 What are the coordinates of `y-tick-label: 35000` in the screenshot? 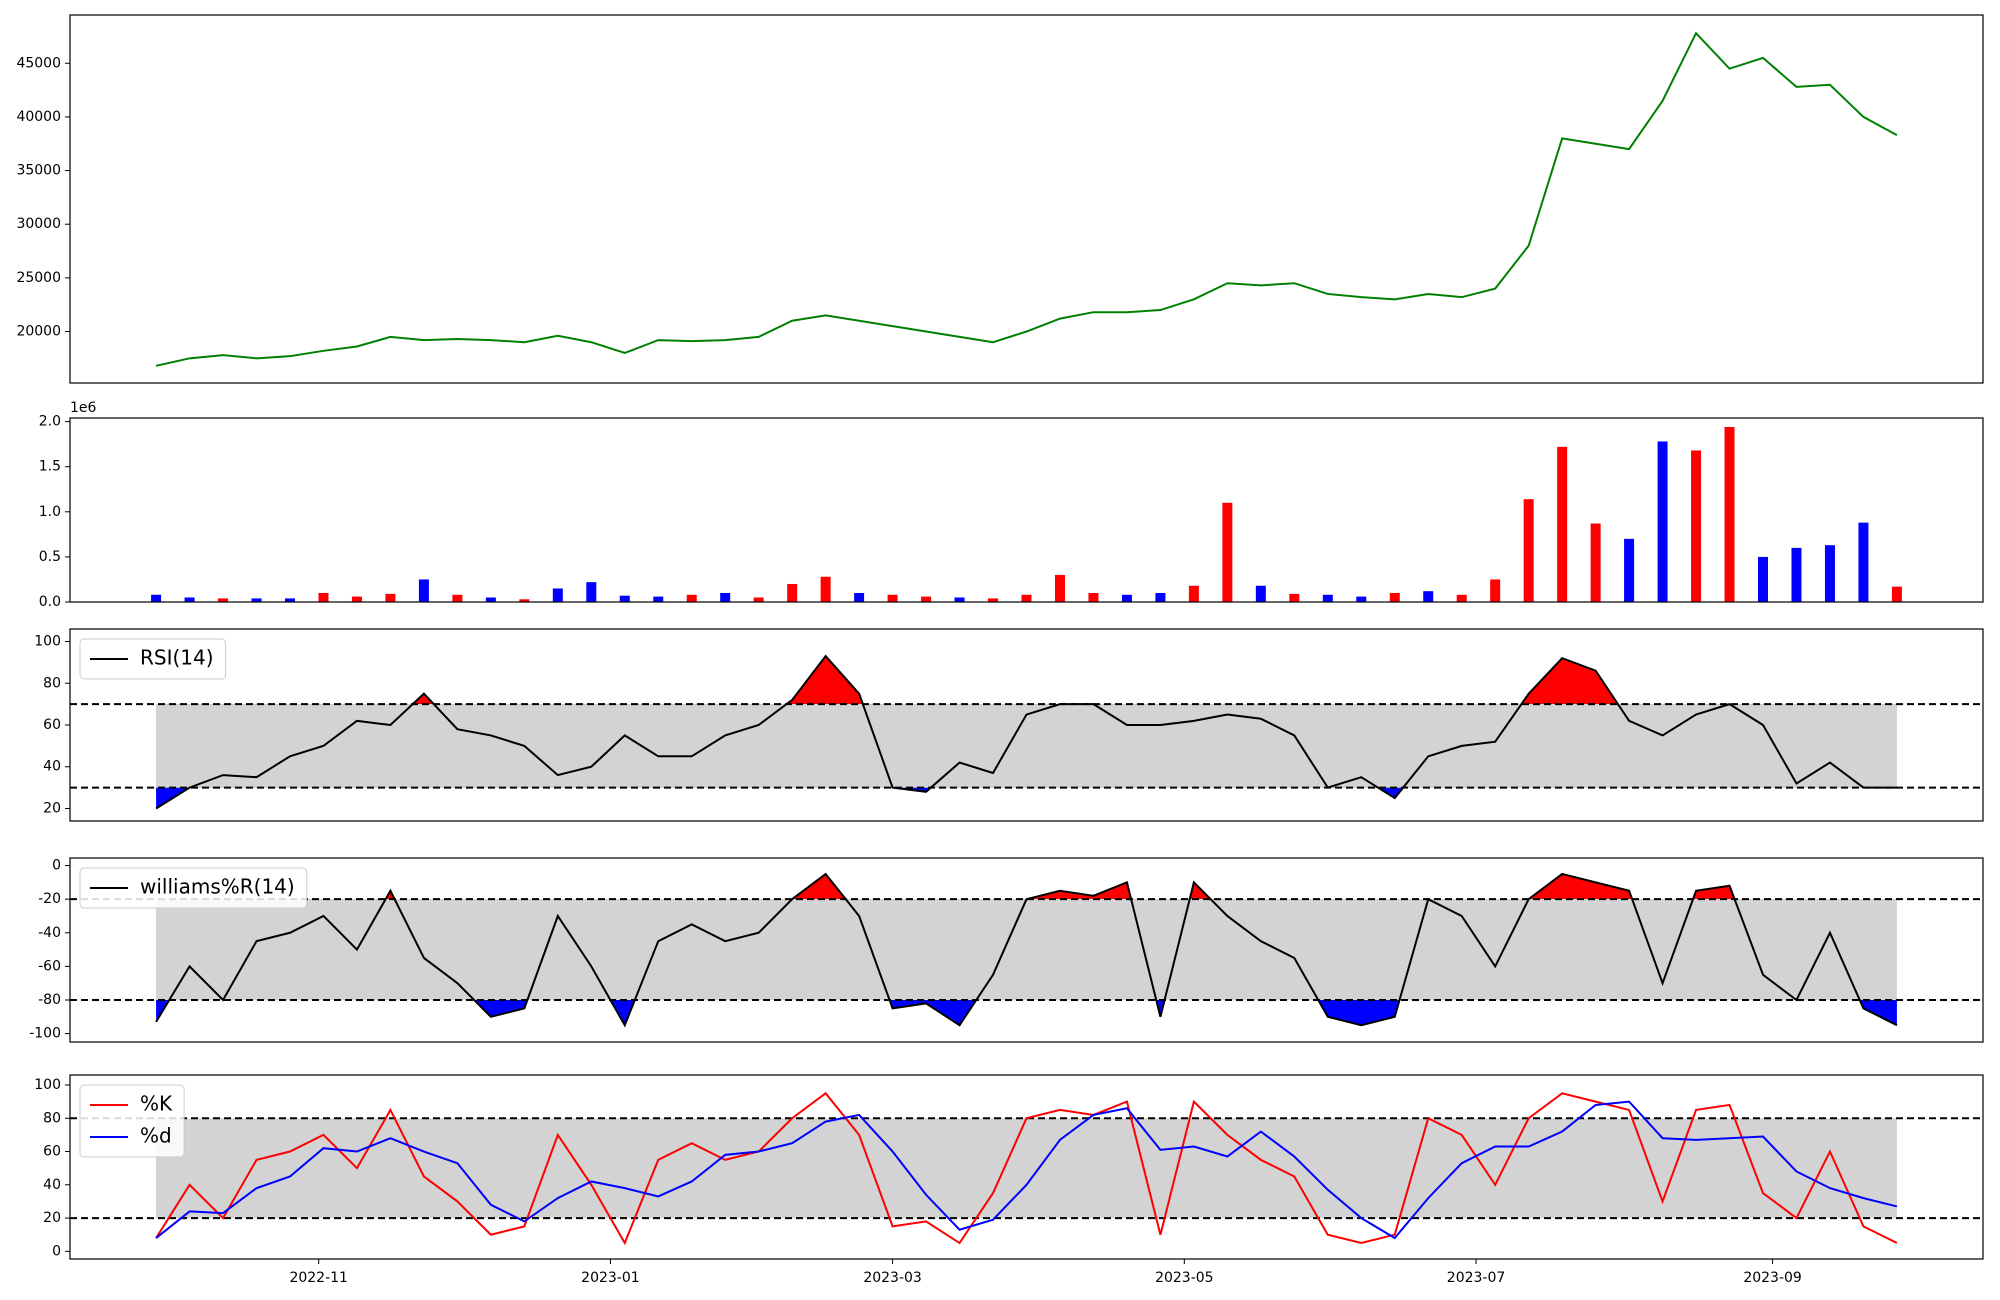 It's located at (38, 171).